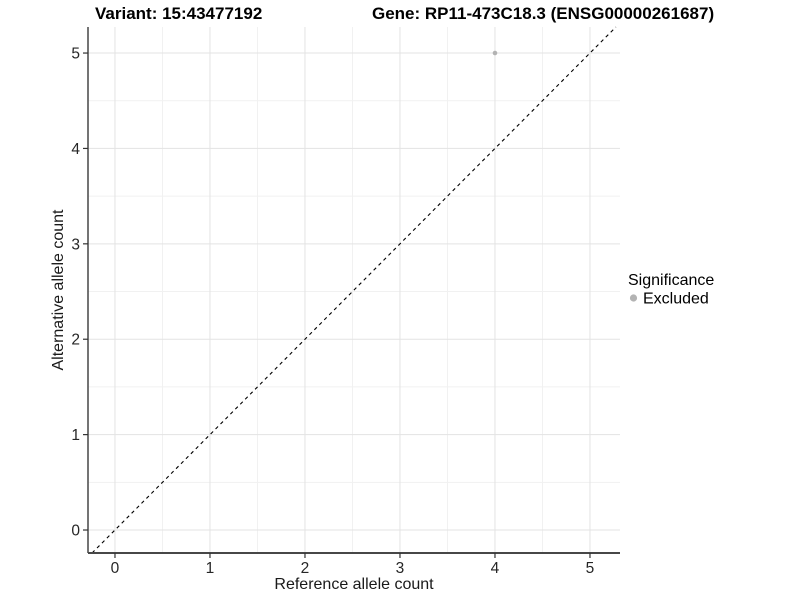  What do you see at coordinates (75, 293) in the screenshot?
I see `y-tick-labels: 0 1 2 3 4 5` at bounding box center [75, 293].